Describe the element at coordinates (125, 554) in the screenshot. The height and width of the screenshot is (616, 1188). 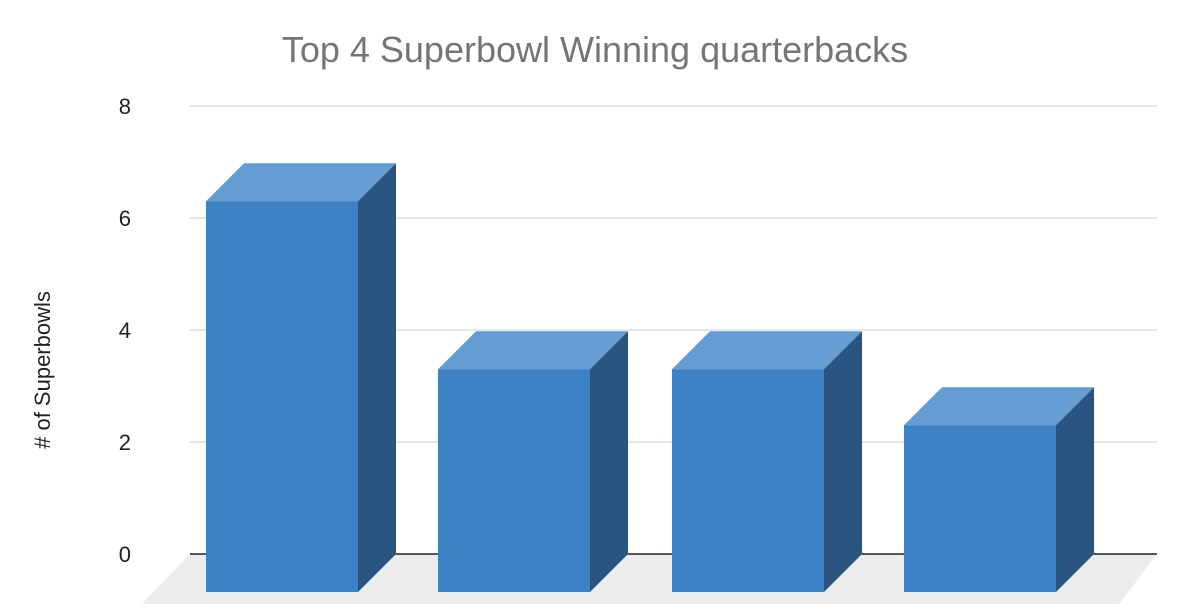
I see `y-tick-label: 0` at that location.